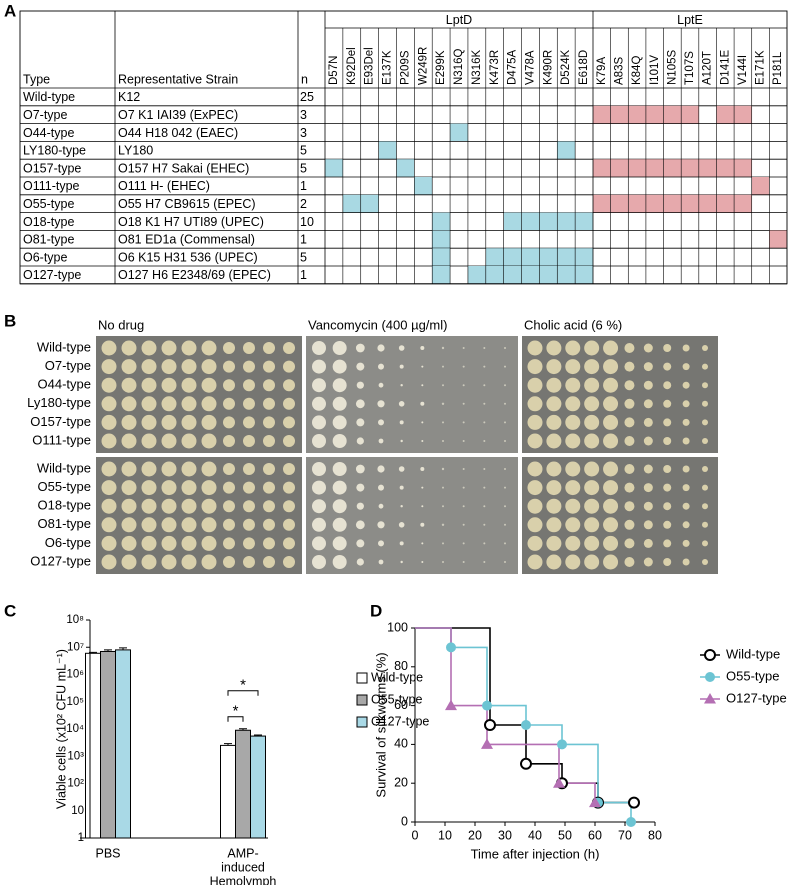 The width and height of the screenshot is (789, 885). Describe the element at coordinates (303, 168) in the screenshot. I see `n-cell: 5` at that location.